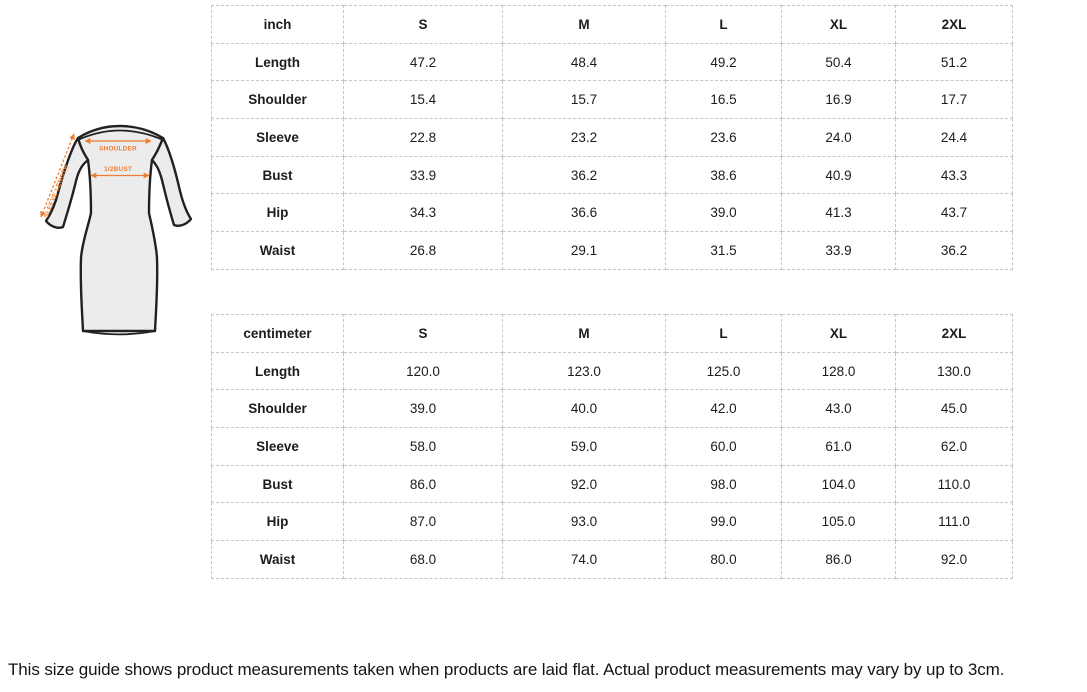 This screenshot has height=692, width=1087. What do you see at coordinates (423, 100) in the screenshot?
I see `measurement-value: 15.4` at bounding box center [423, 100].